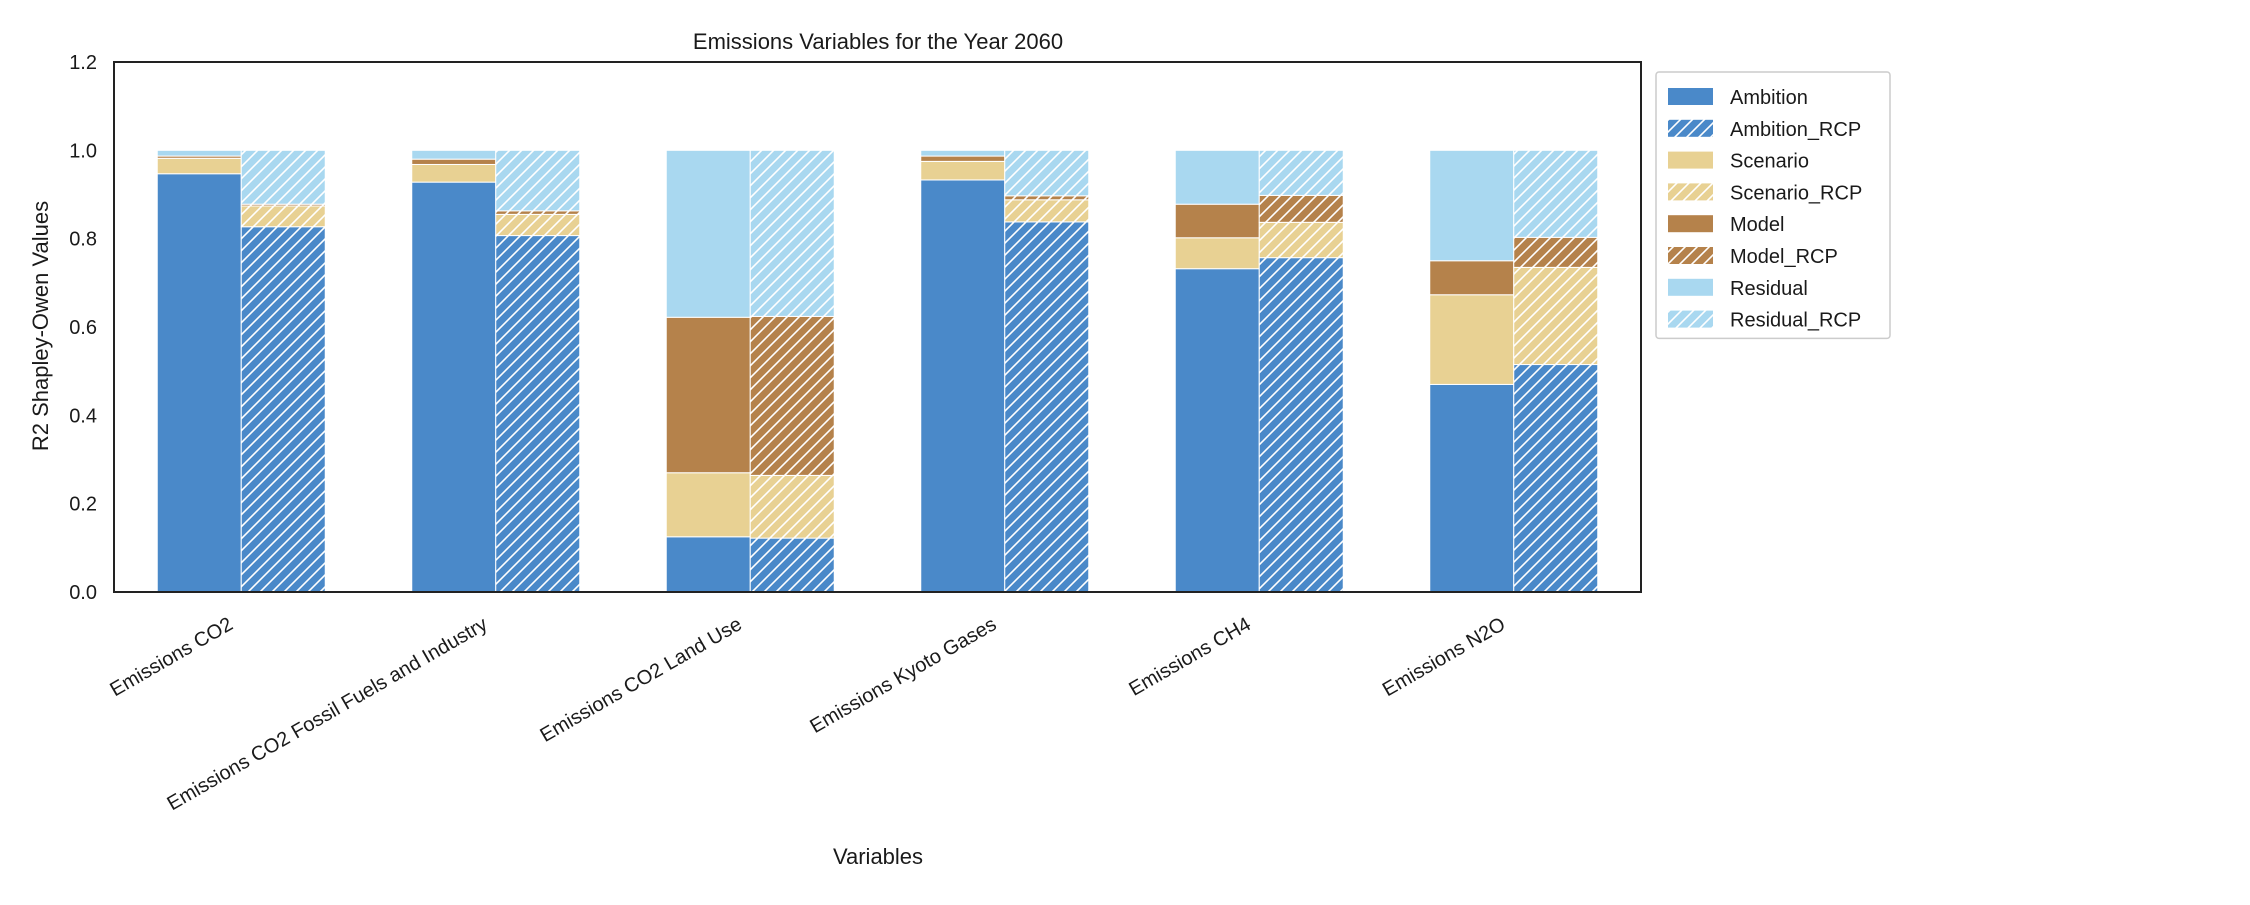  Describe the element at coordinates (792, 565) in the screenshot. I see `bar-emissions-co2-land-use-ambition-rcp` at that location.